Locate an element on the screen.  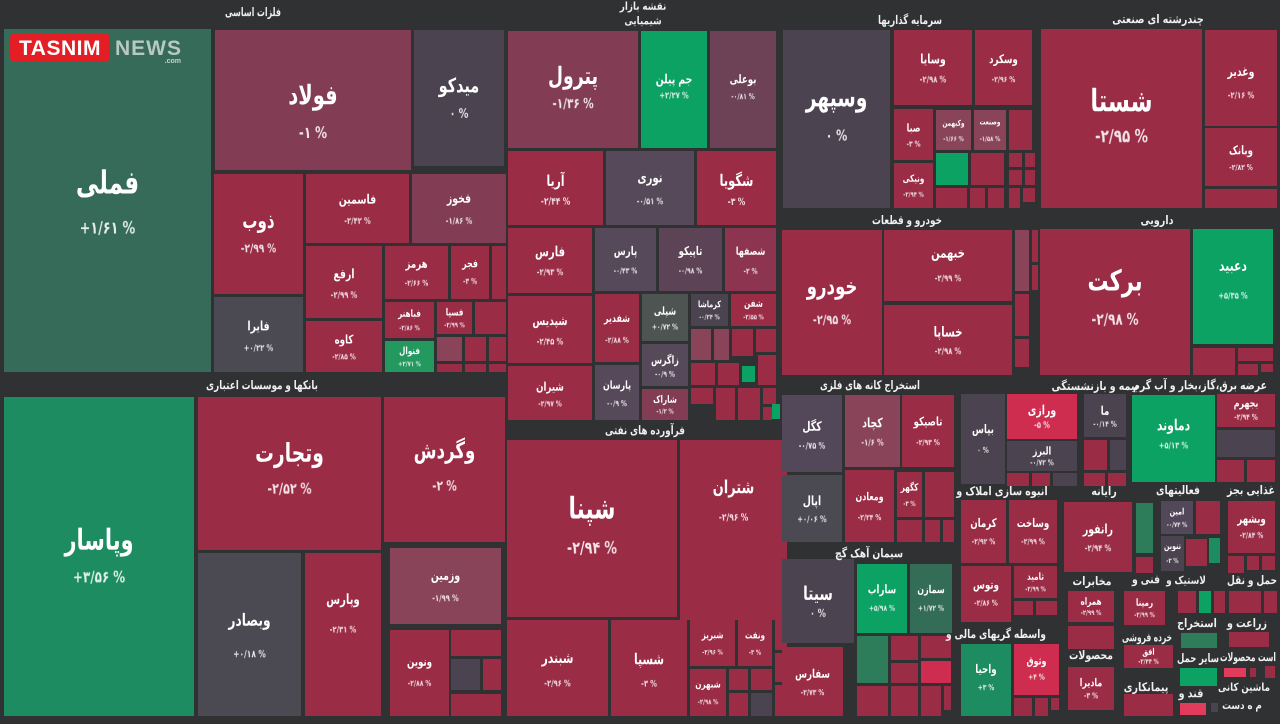
svg-text: TASNIM is located at coordinates (60, 48).